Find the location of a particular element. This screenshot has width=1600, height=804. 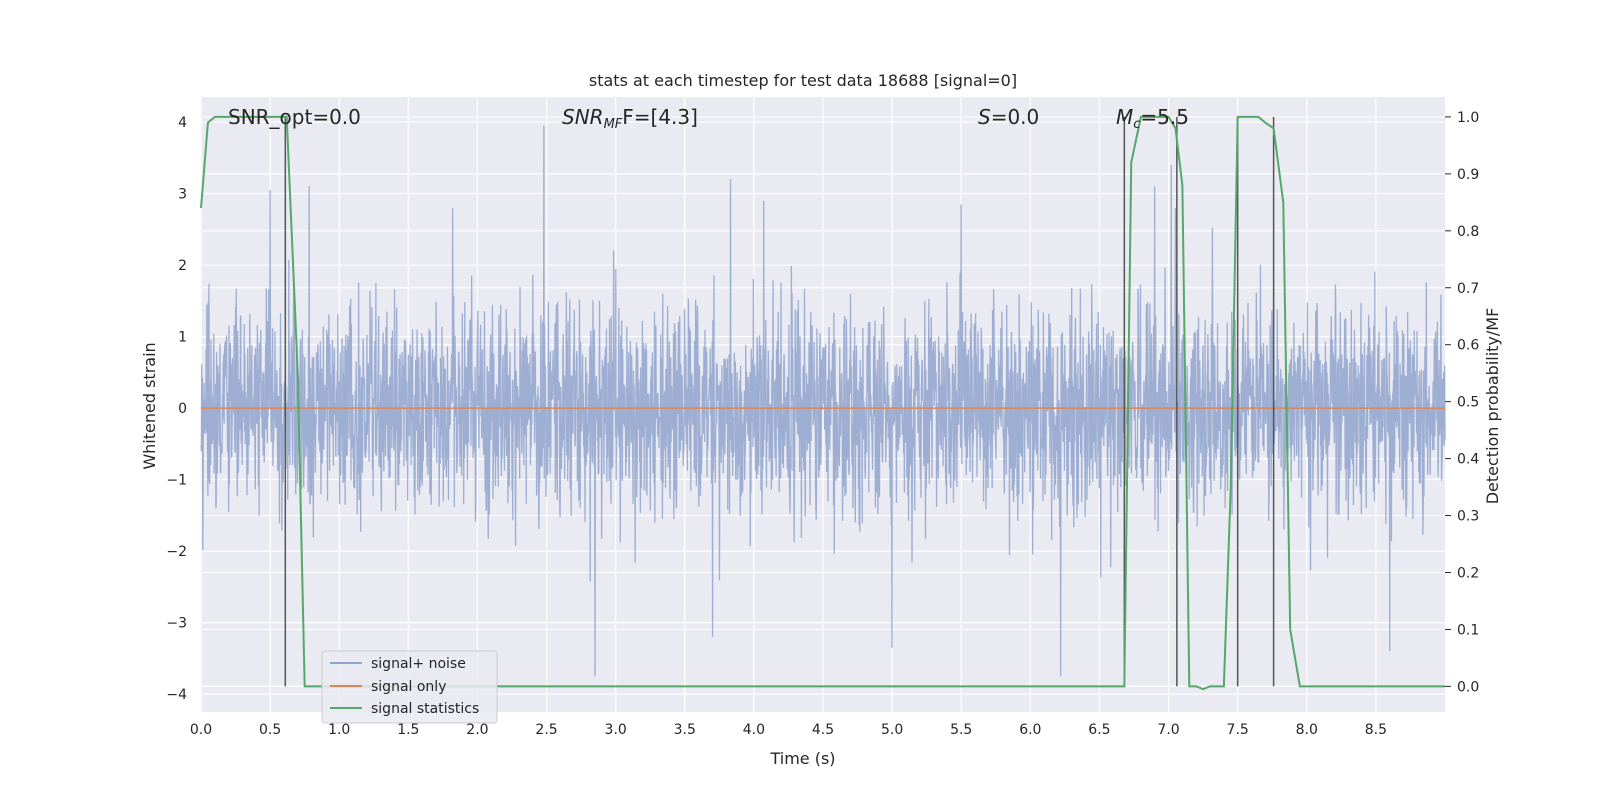

x-tick-label-3: 1.5 is located at coordinates (408, 730).